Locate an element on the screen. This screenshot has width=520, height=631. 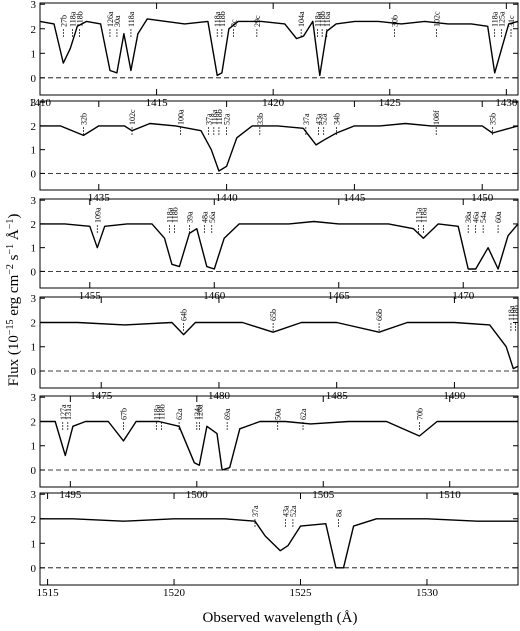
line-id-label: 131a is located at coordinates (68, 412).